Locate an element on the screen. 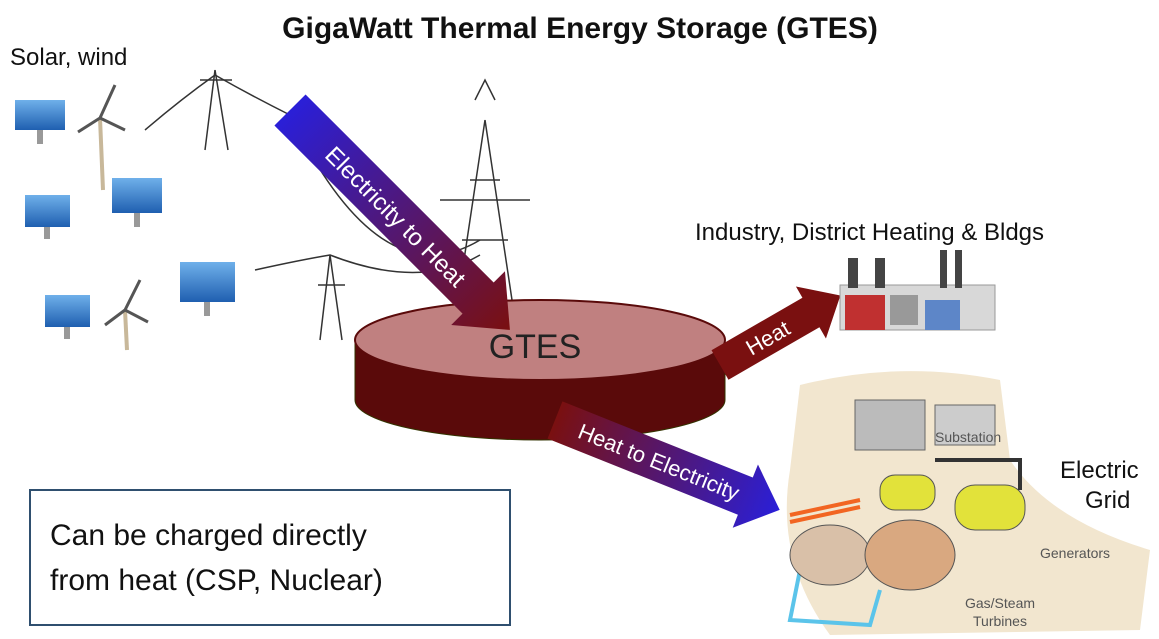  grid-label: Electric is located at coordinates (1099, 470).